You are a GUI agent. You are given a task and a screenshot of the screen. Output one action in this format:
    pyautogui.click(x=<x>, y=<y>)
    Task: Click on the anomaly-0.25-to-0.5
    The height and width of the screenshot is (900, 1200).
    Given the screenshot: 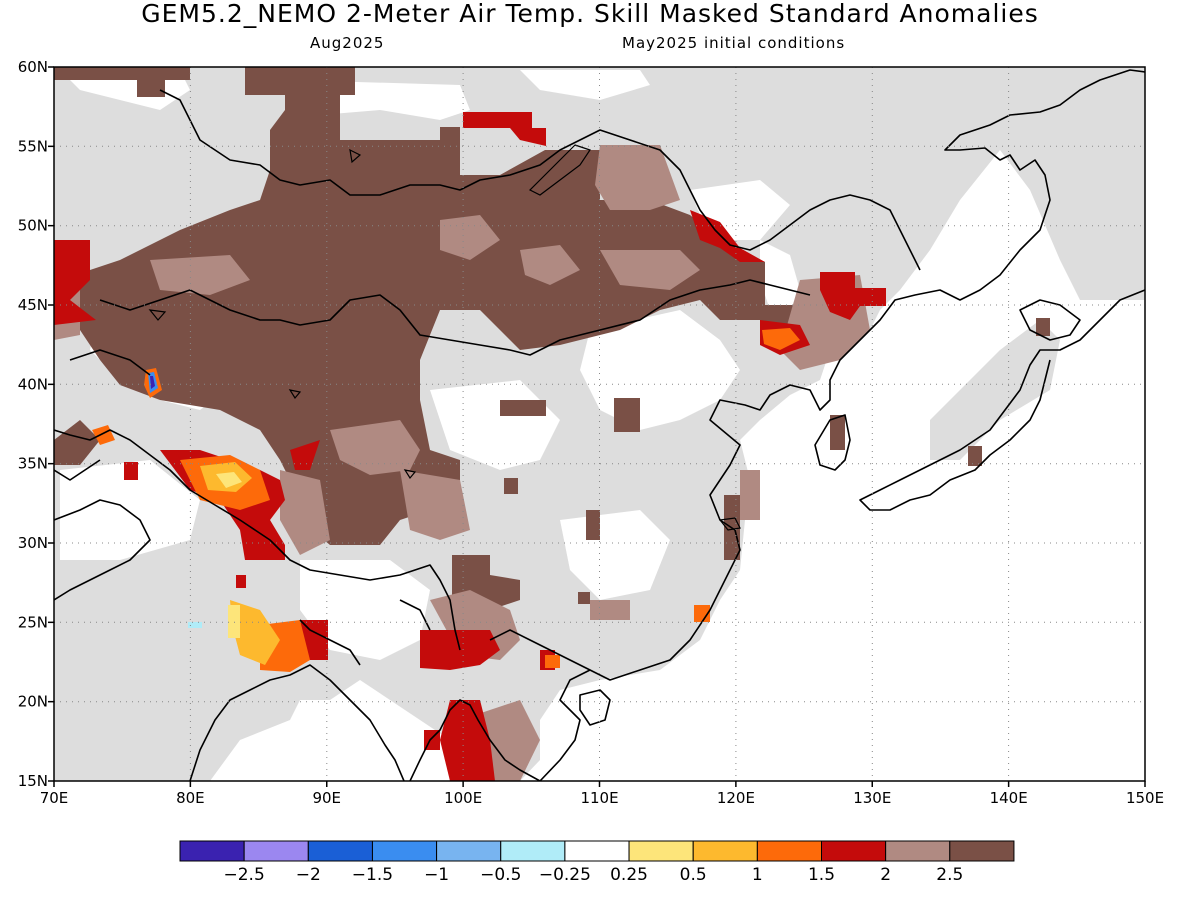 What is the action you would take?
    pyautogui.click(x=229, y=555)
    